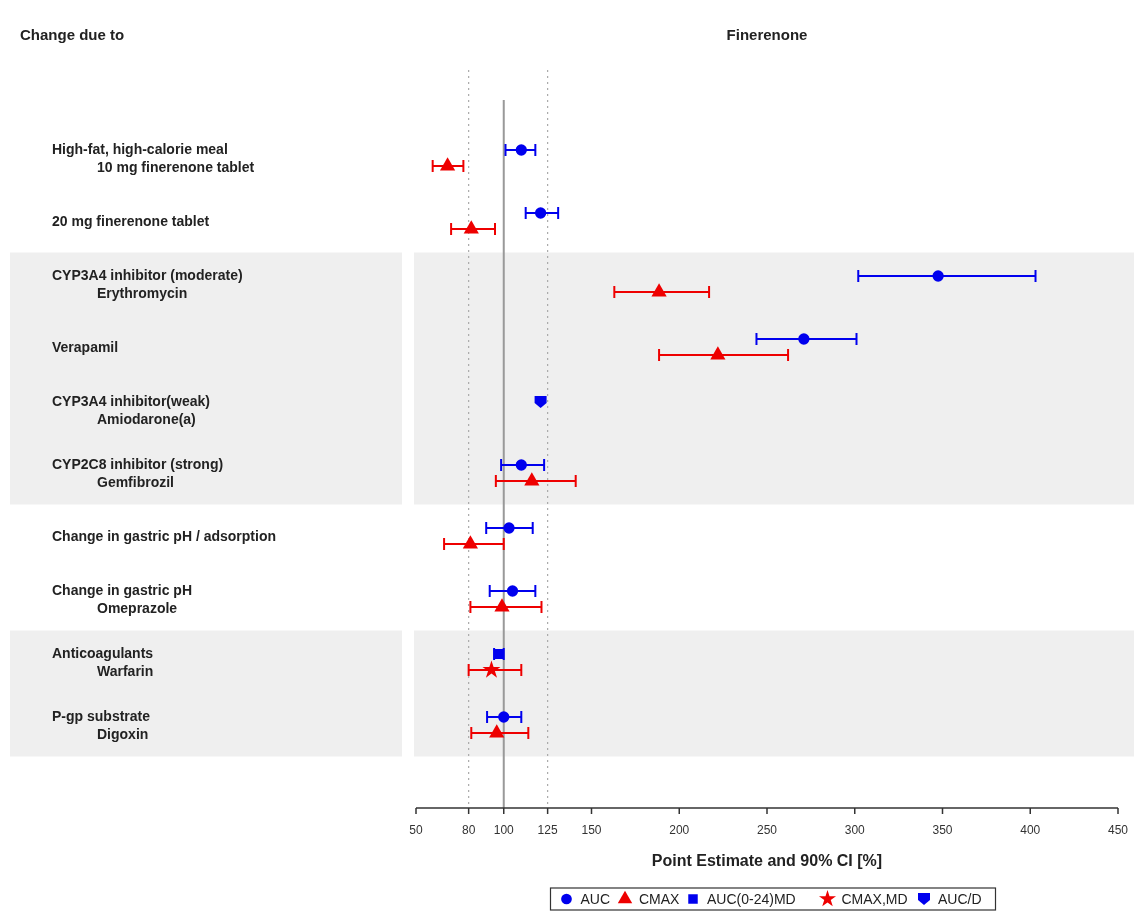 This screenshot has width=1142, height=922. I want to click on y-tick-label: Anticoagulants Warfarin, so click(105, 662).